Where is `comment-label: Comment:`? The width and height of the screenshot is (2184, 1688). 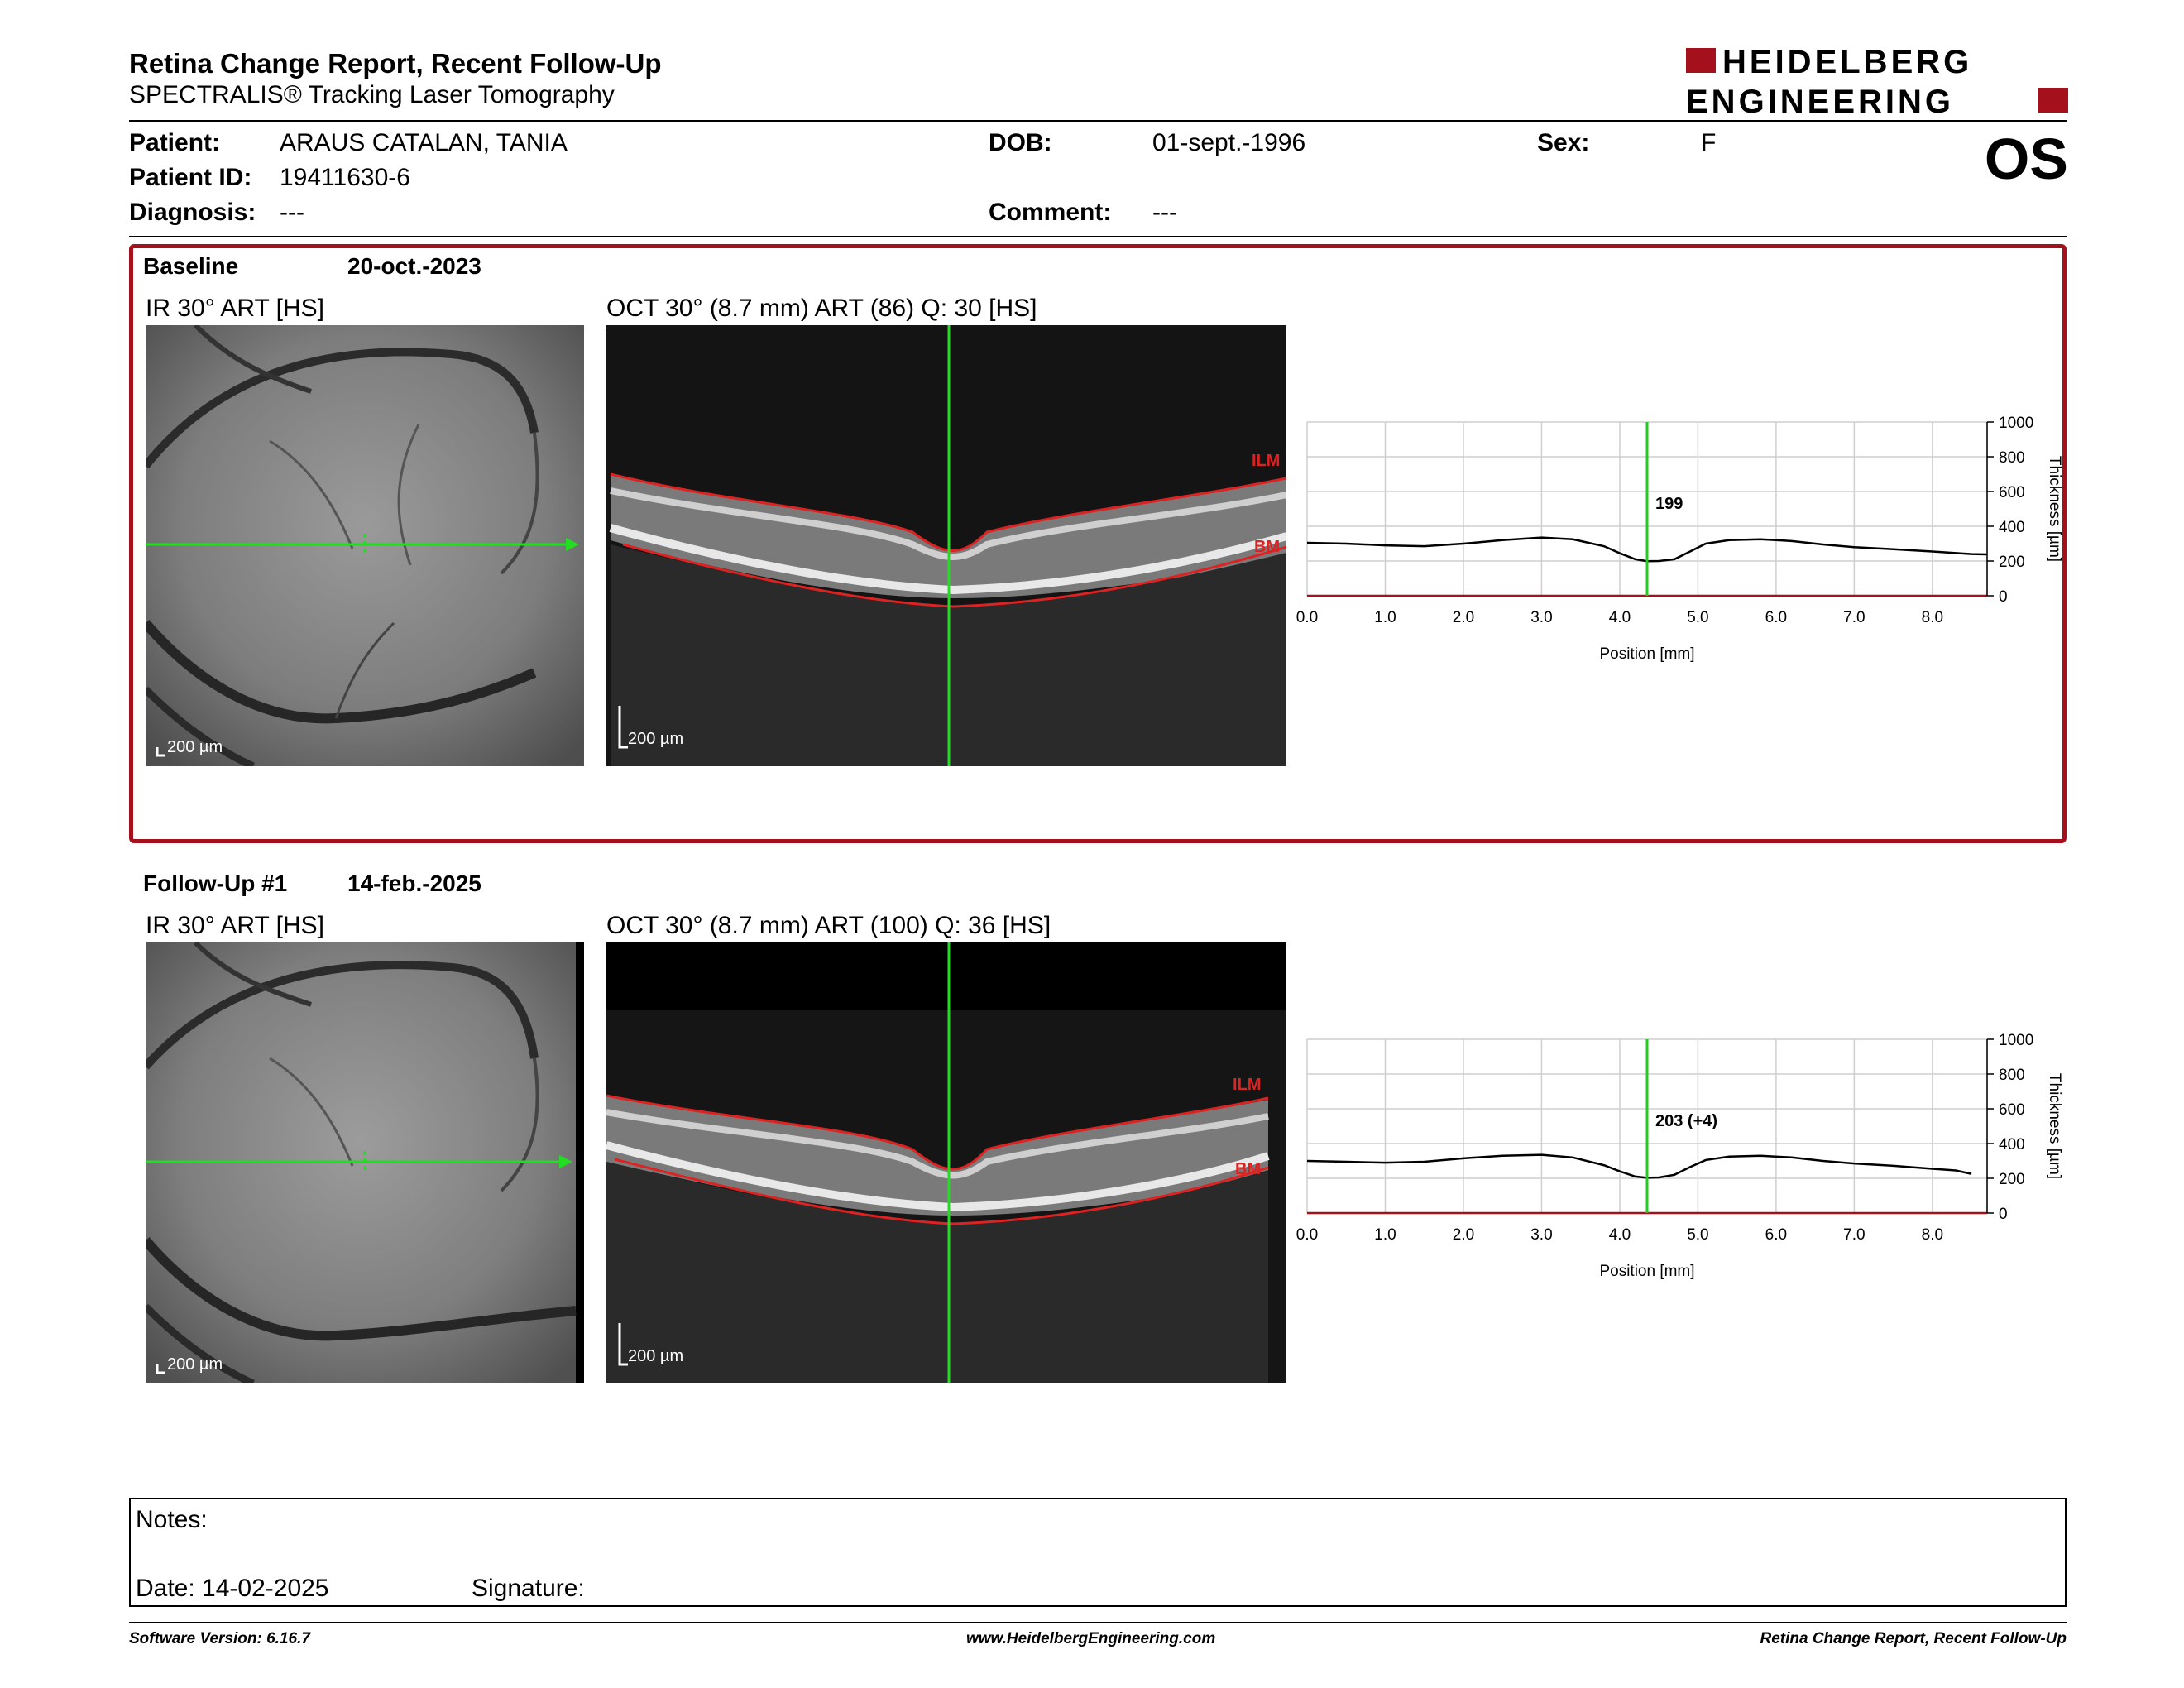 comment-label: Comment: is located at coordinates (1050, 212).